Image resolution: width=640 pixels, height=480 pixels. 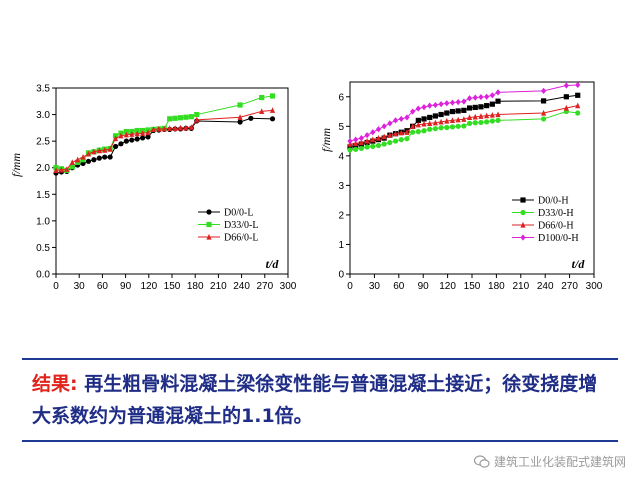 I want to click on y-tick-label: 3.0, so click(x=43, y=115).